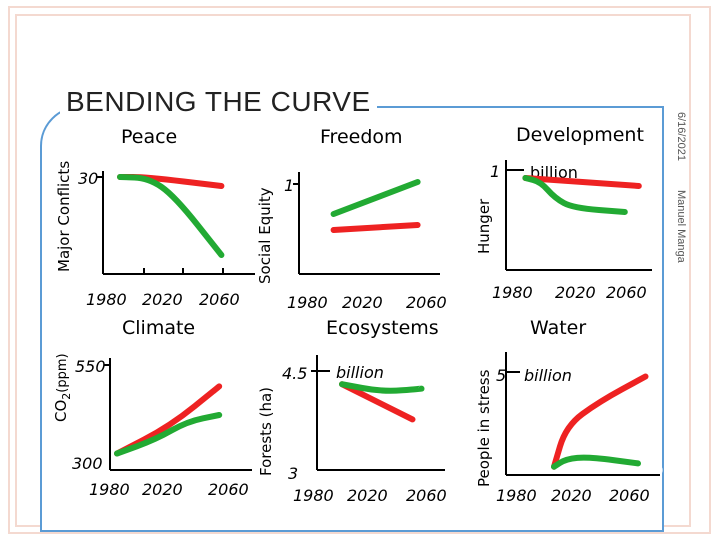 This screenshot has height=540, width=720. I want to click on peace-green-curve, so click(171, 216).